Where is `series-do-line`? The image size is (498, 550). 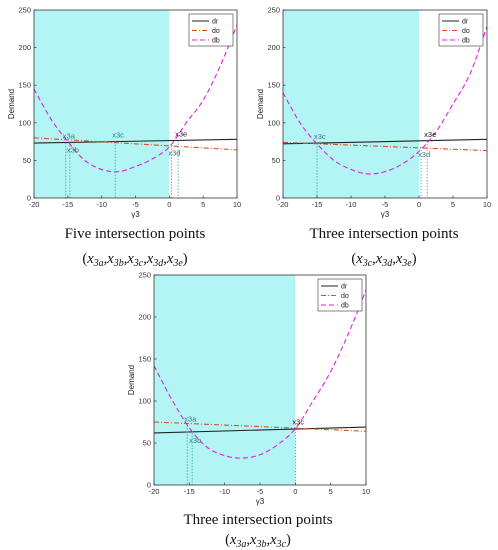
series-do-line is located at coordinates (135, 144).